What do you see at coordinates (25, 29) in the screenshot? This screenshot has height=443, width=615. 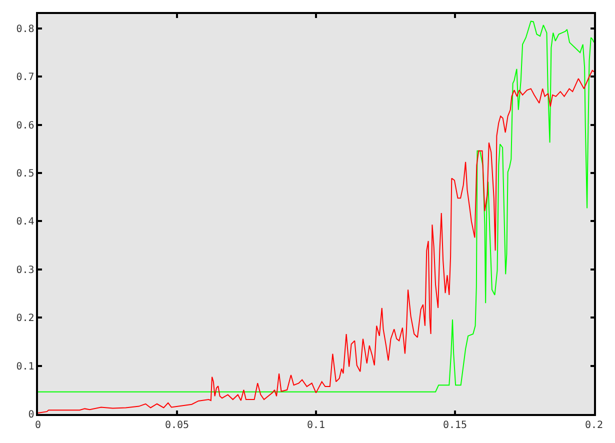 I see `y-tick-label: 0.8` at bounding box center [25, 29].